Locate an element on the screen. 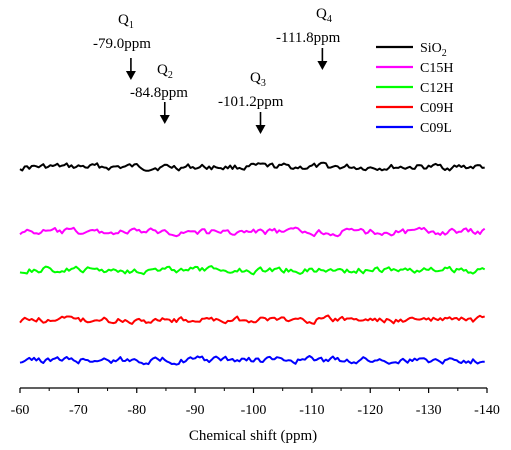 The width and height of the screenshot is (511, 450). peak-label-q1: Q1 is located at coordinates (126, 21).